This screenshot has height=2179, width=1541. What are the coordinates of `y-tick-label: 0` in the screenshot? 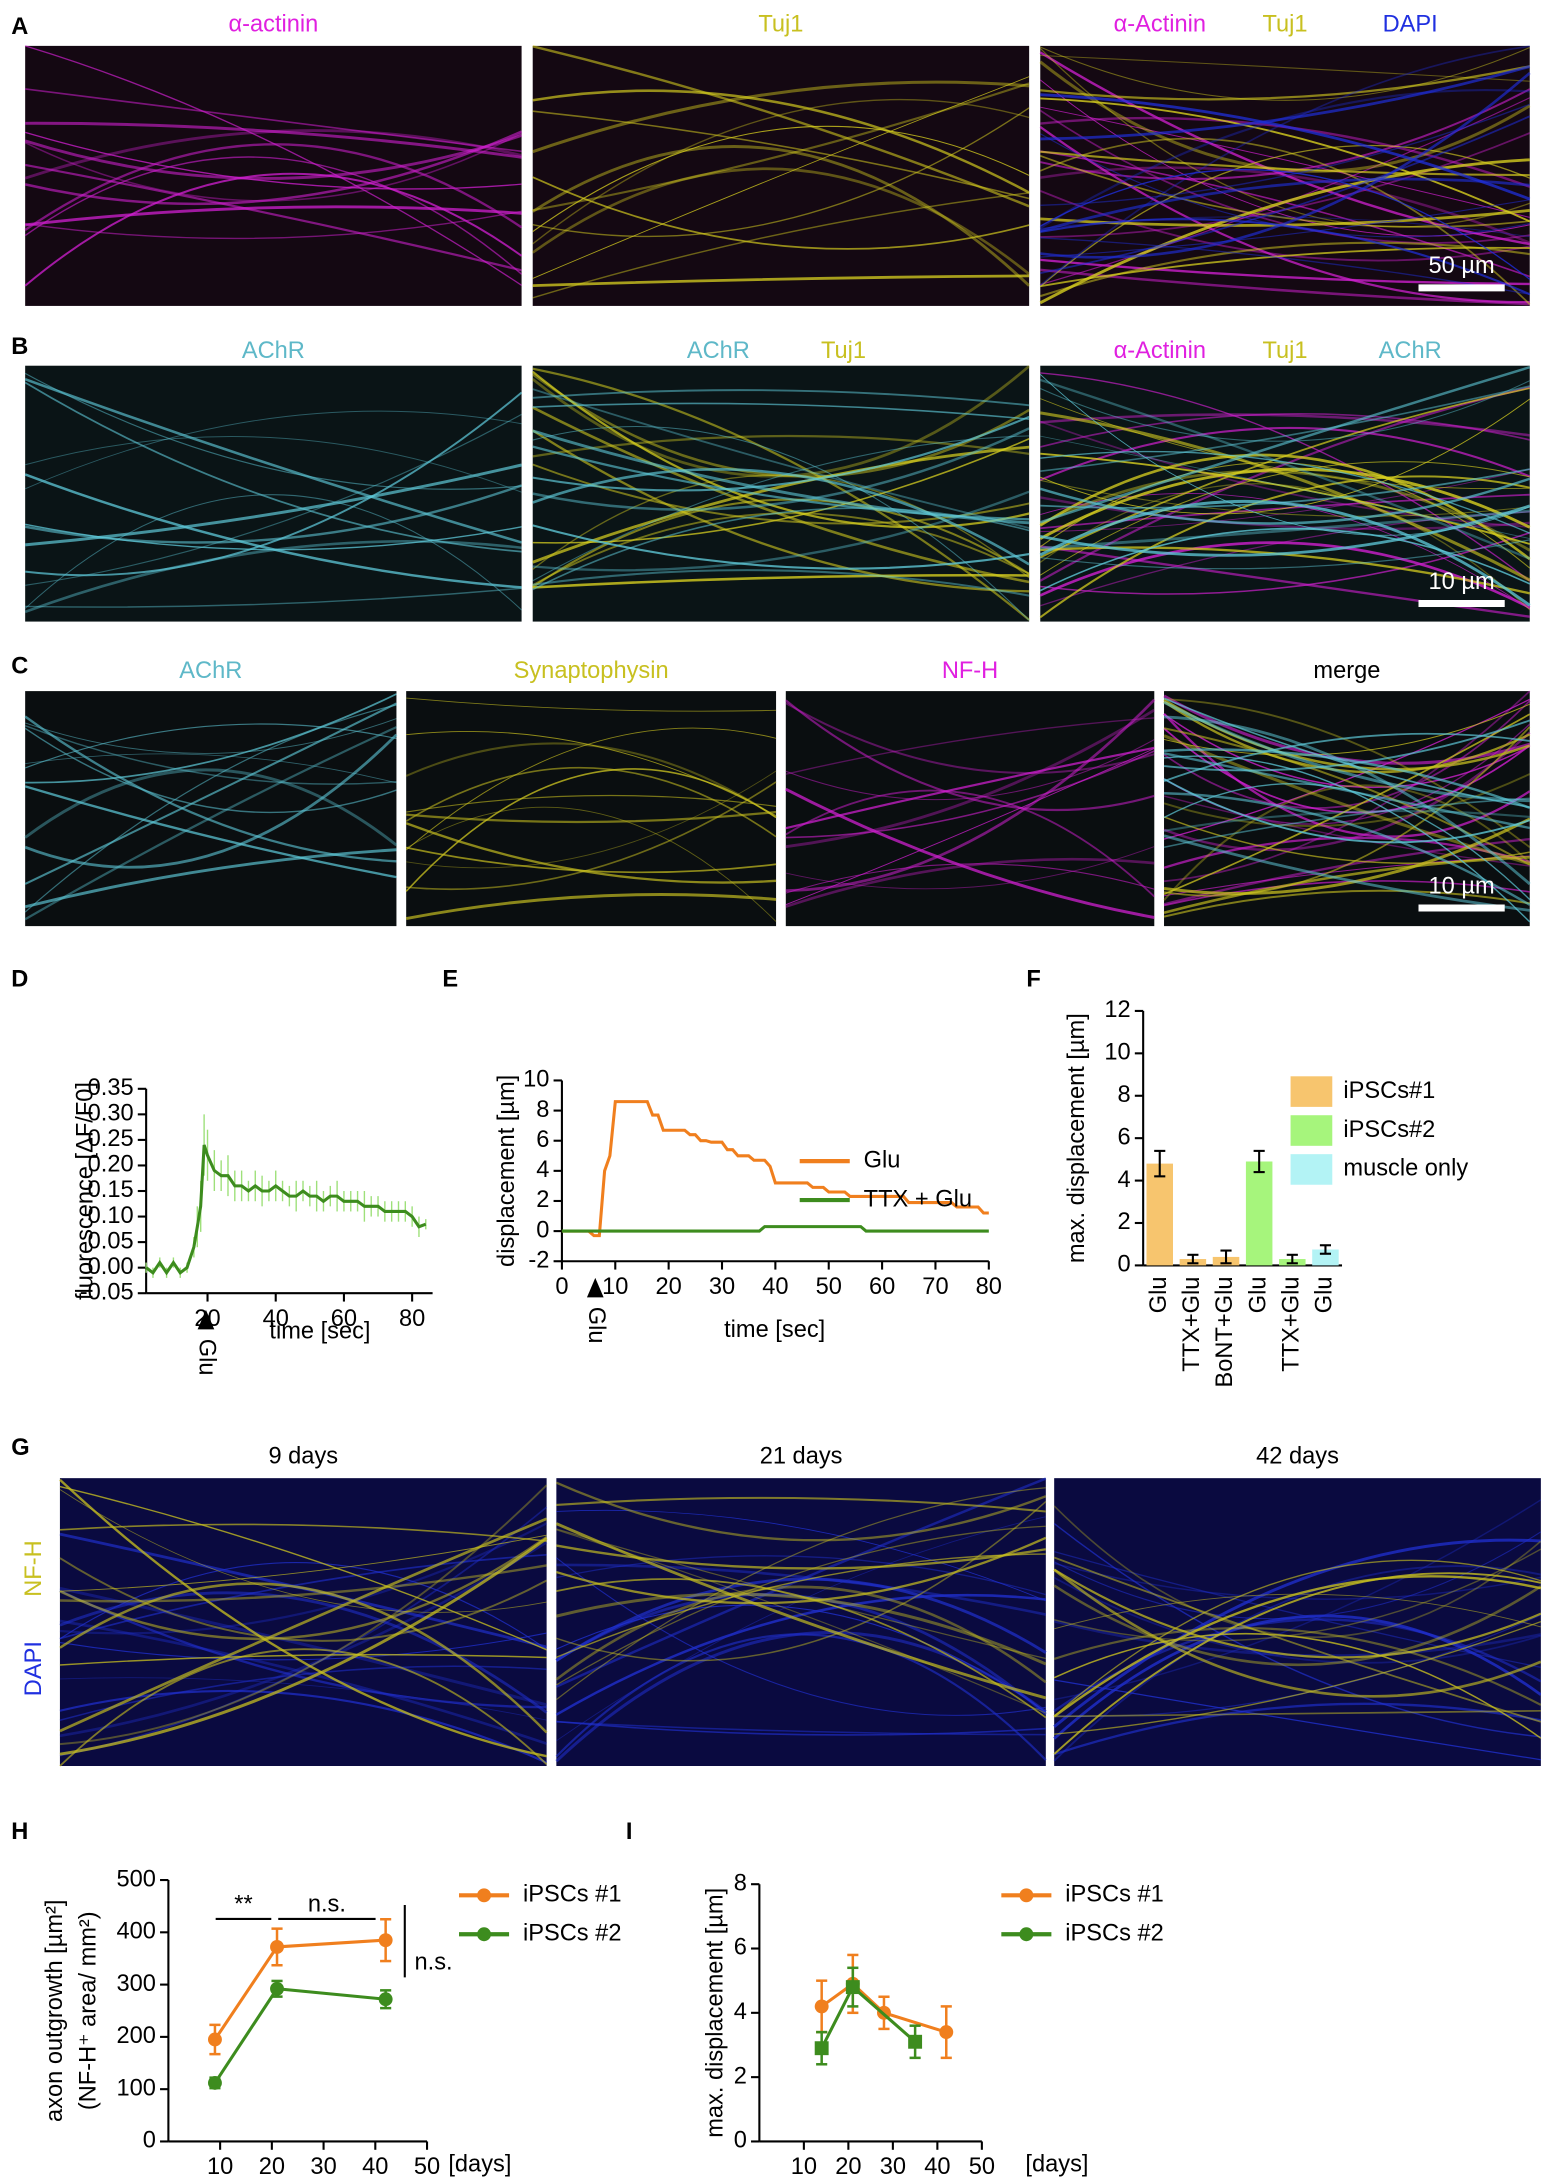 It's located at (740, 2141).